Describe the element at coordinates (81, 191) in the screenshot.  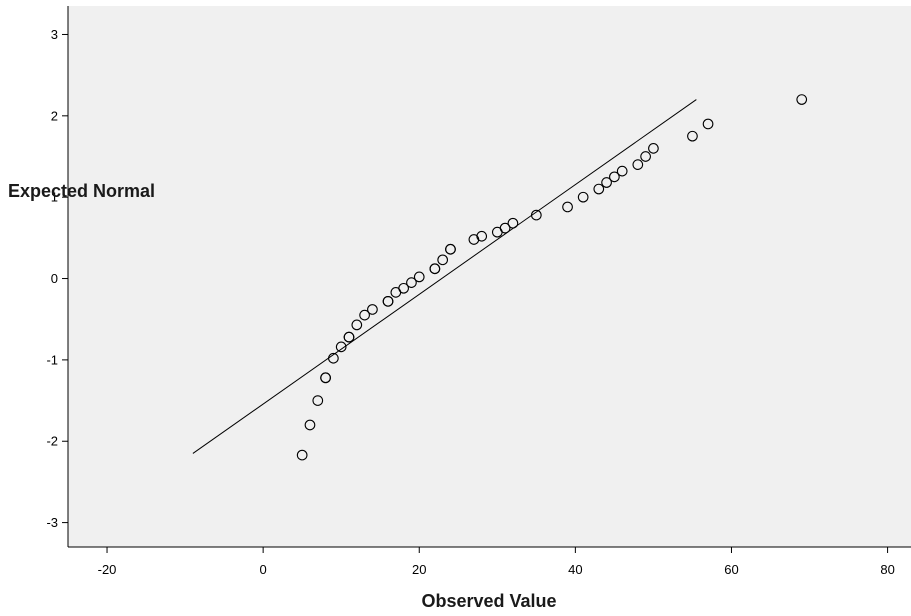
I see `y-axis-title: Expected Normal` at that location.